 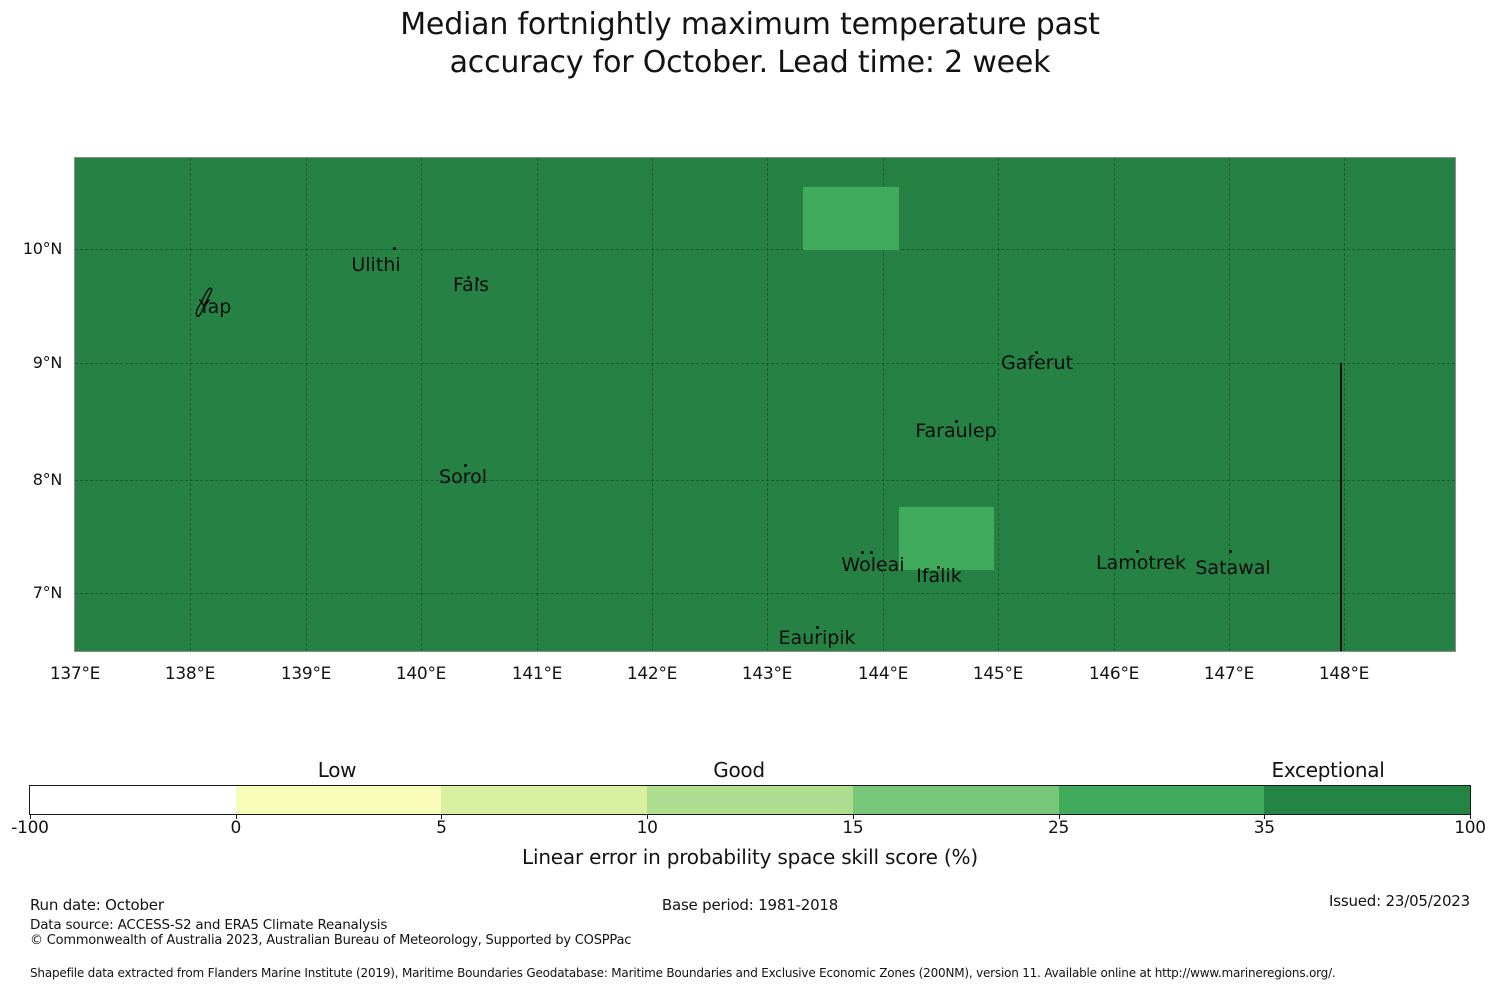 I want to click on x-tick-label: 147°E, so click(x=1229, y=674).